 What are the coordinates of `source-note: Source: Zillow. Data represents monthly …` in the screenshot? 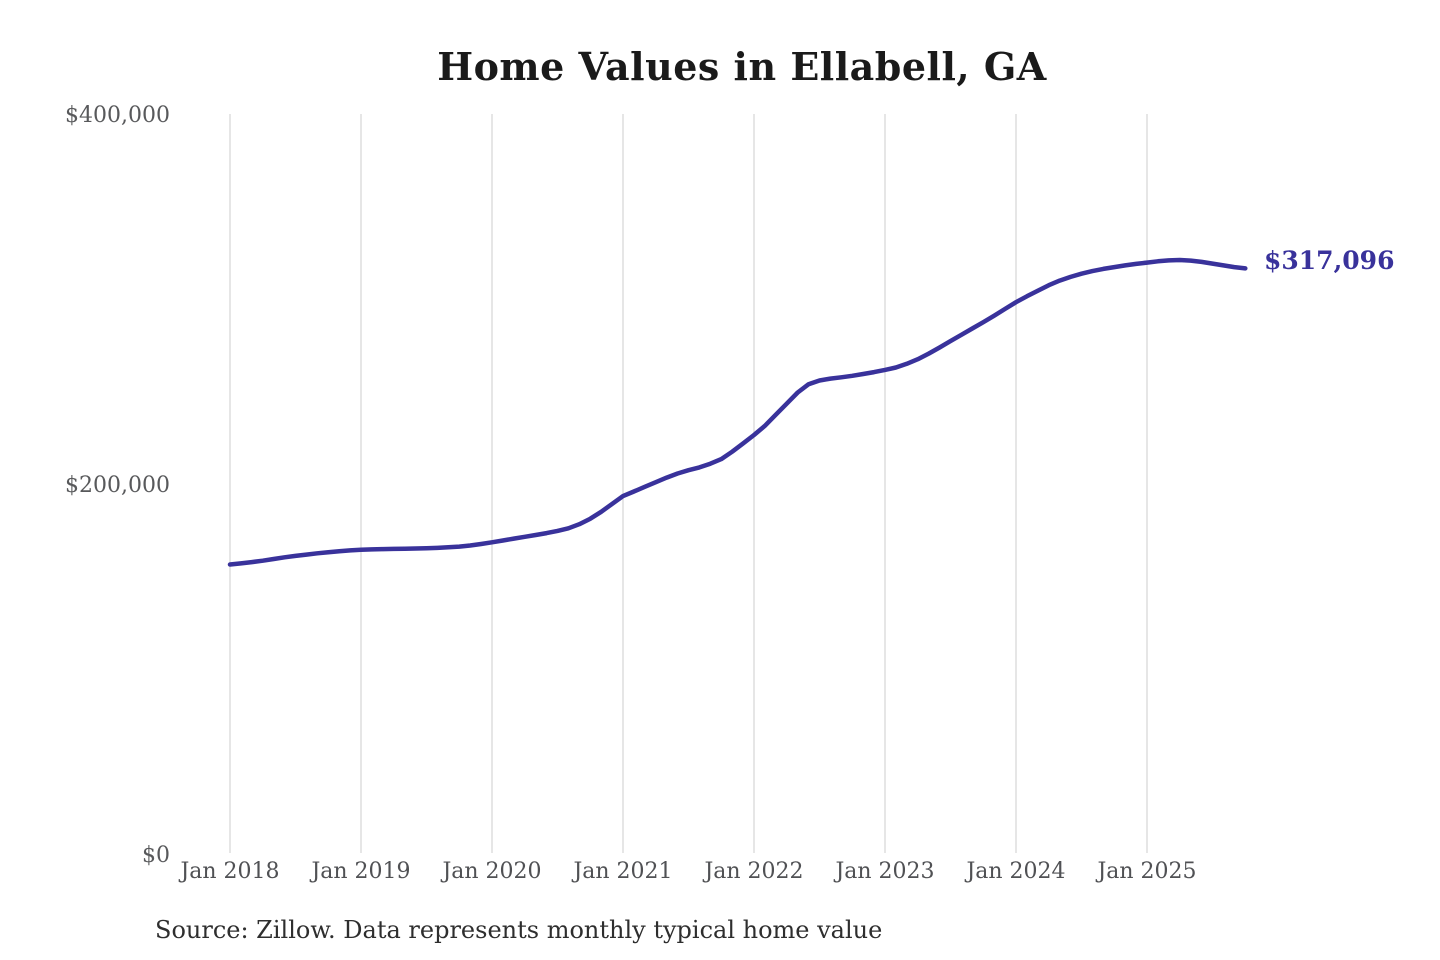 It's located at (519, 930).